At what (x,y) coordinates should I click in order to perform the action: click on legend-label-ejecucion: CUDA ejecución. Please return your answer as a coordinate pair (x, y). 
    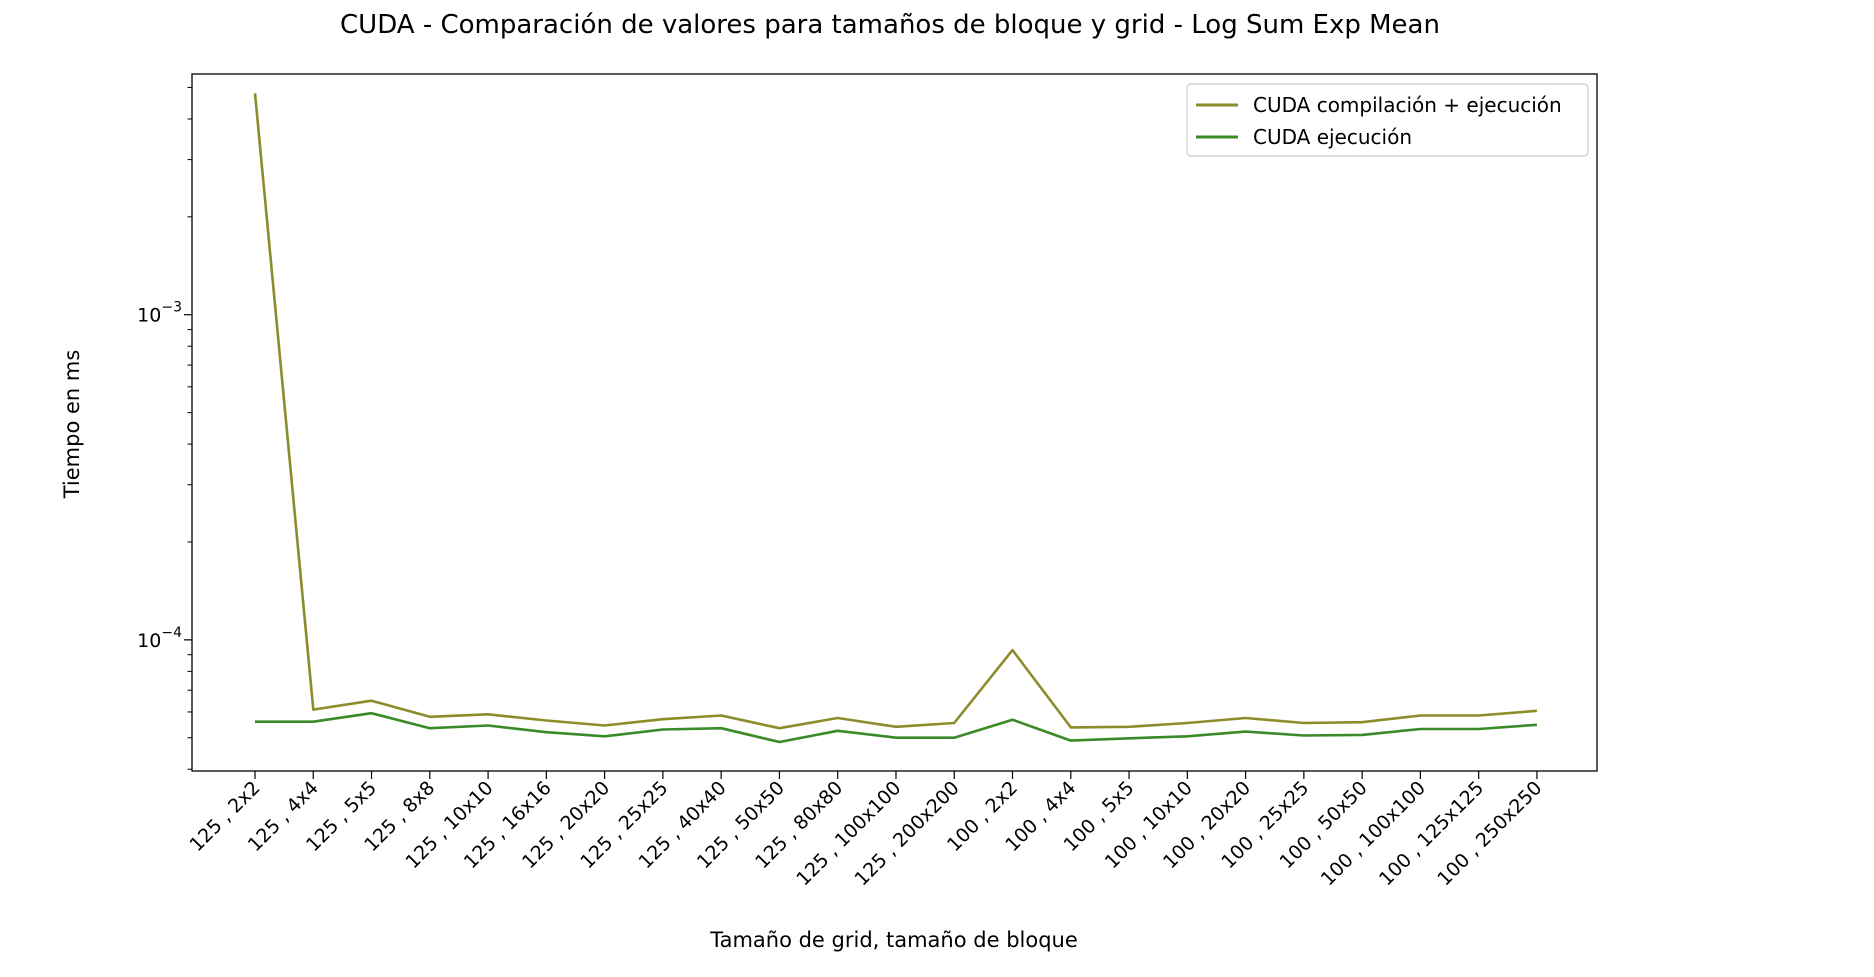
    Looking at the image, I should click on (1332, 137).